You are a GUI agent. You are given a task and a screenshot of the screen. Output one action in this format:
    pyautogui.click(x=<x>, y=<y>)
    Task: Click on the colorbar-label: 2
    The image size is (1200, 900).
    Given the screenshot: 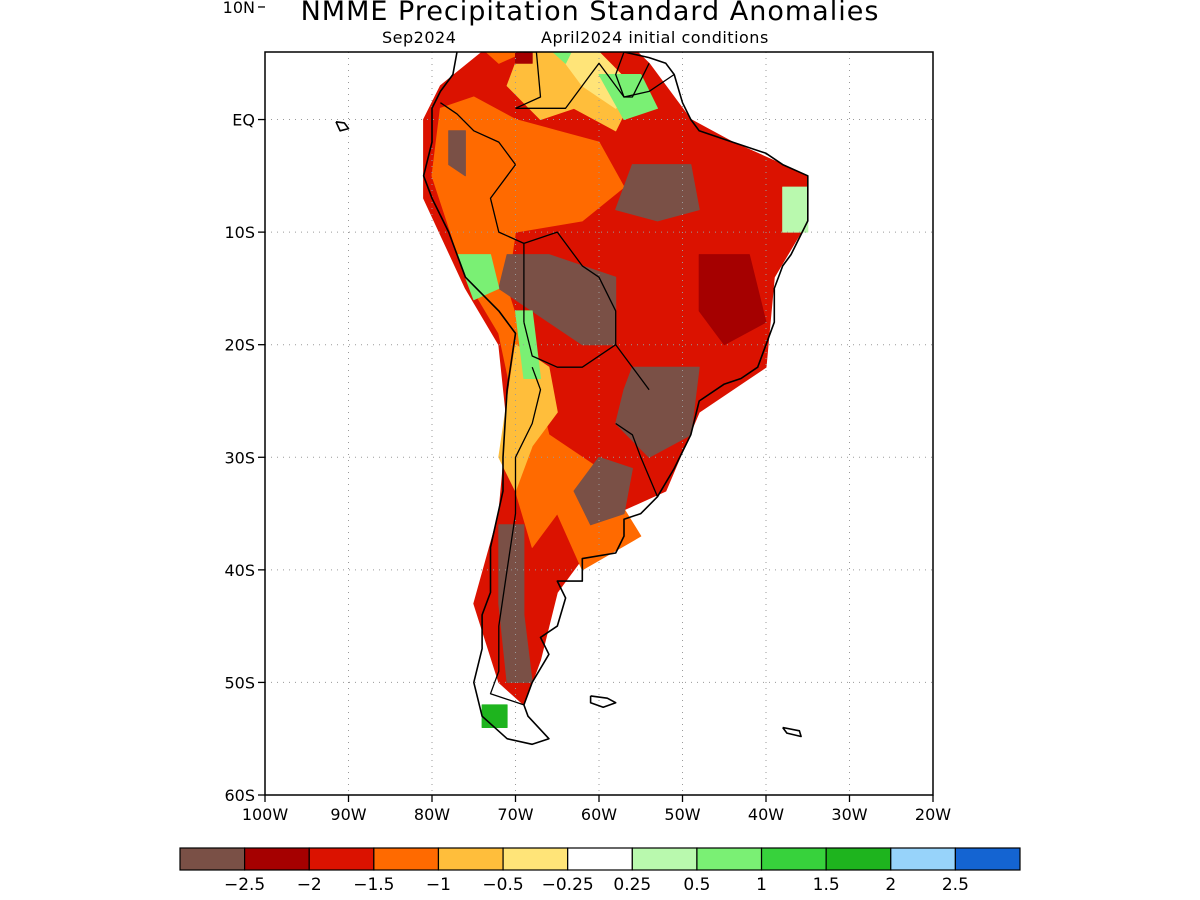 What is the action you would take?
    pyautogui.click(x=890, y=885)
    